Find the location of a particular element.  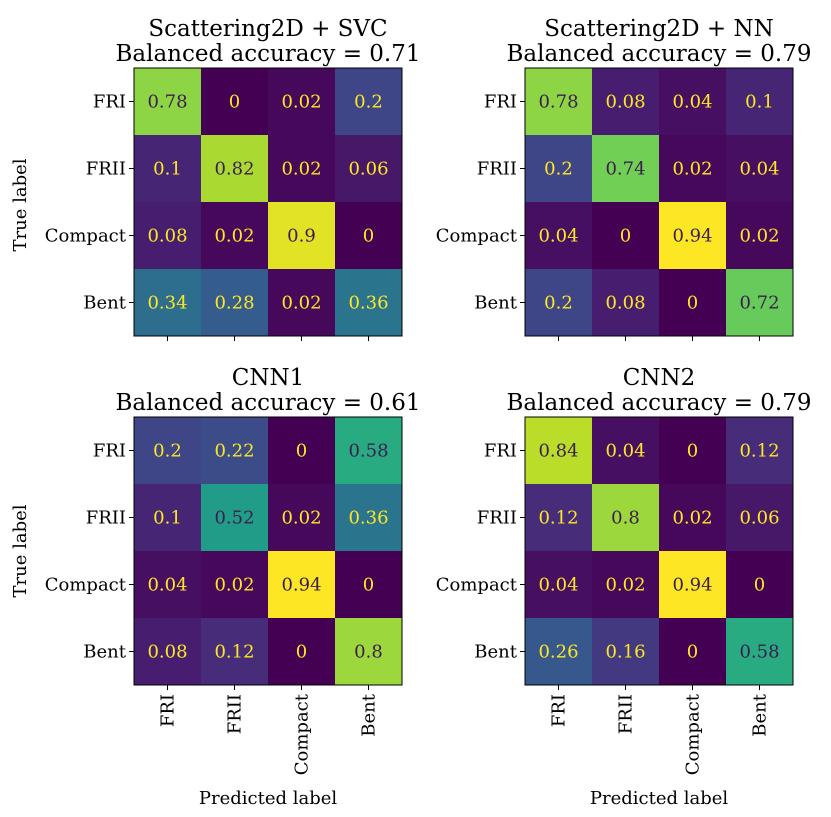

panel-title: CNN1 is located at coordinates (268, 378).